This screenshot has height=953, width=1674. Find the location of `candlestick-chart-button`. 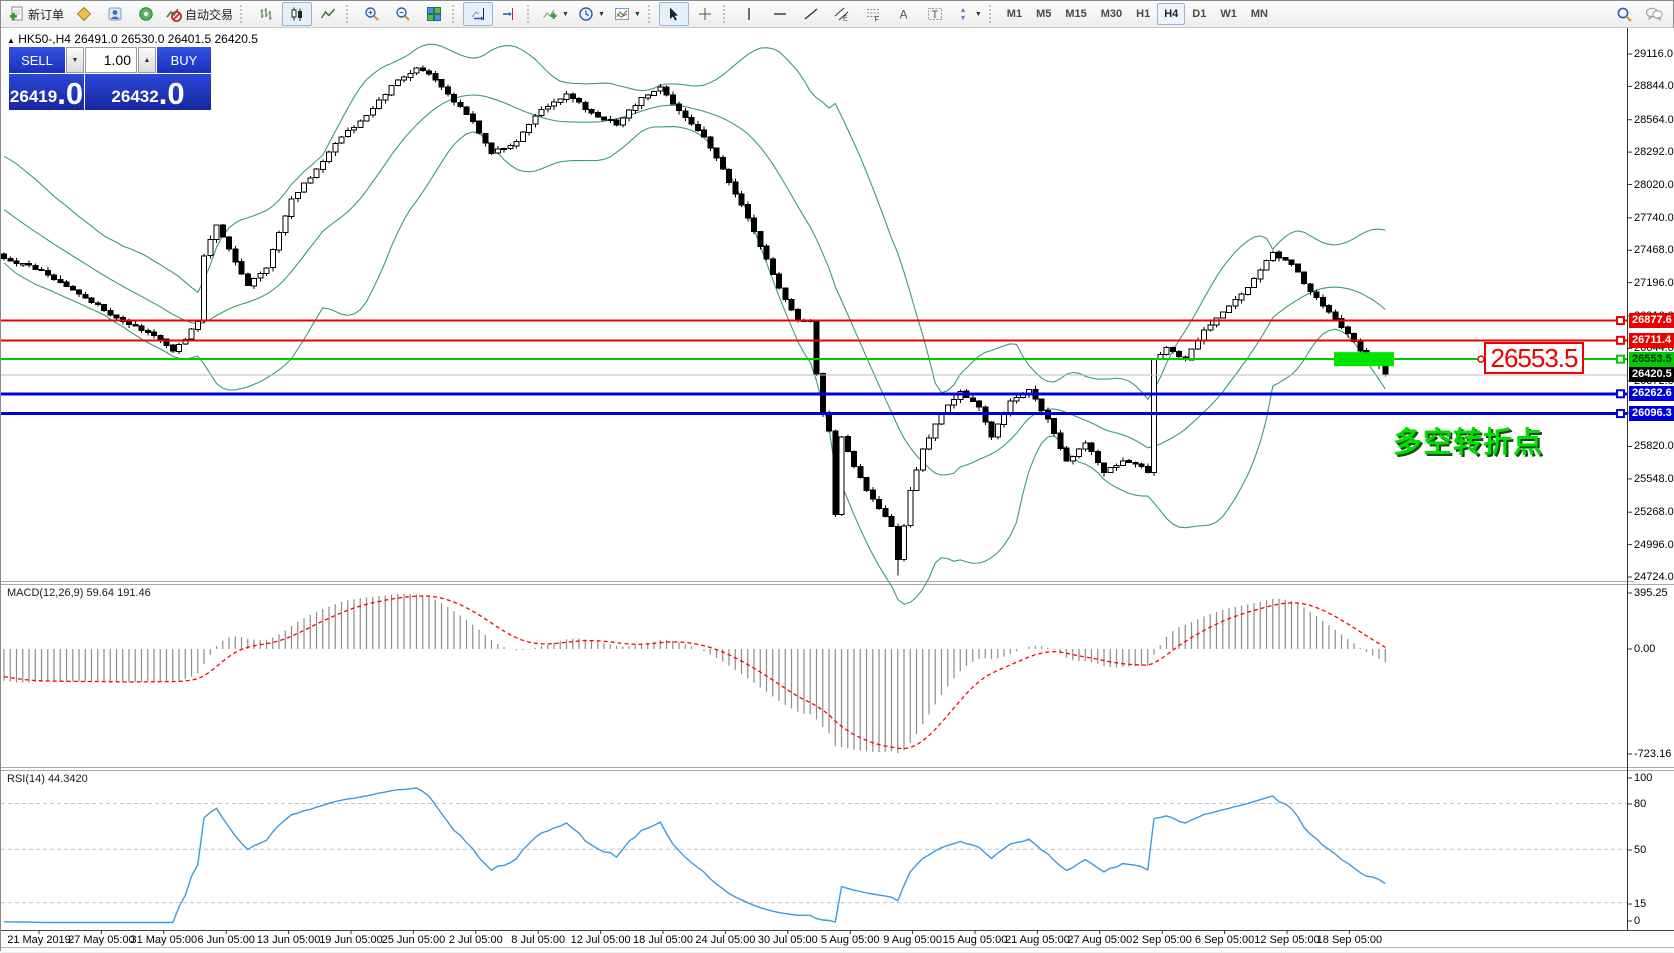

candlestick-chart-button is located at coordinates (297, 14).